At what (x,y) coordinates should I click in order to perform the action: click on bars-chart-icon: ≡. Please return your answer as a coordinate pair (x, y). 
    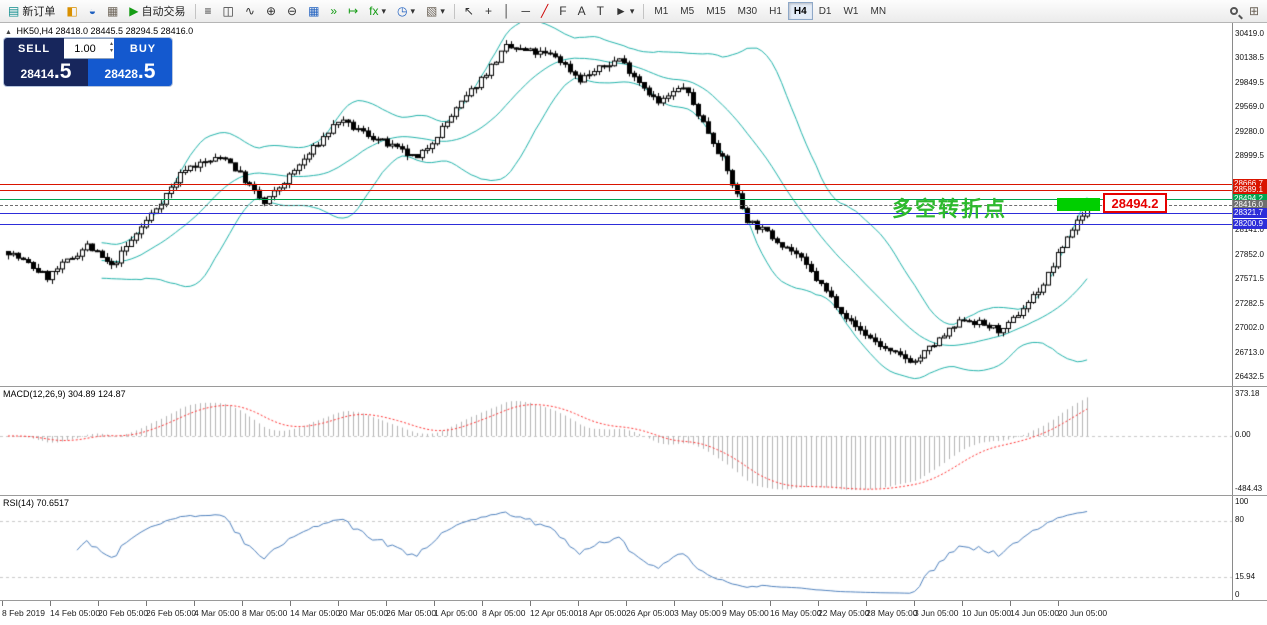
    Looking at the image, I should click on (208, 11).